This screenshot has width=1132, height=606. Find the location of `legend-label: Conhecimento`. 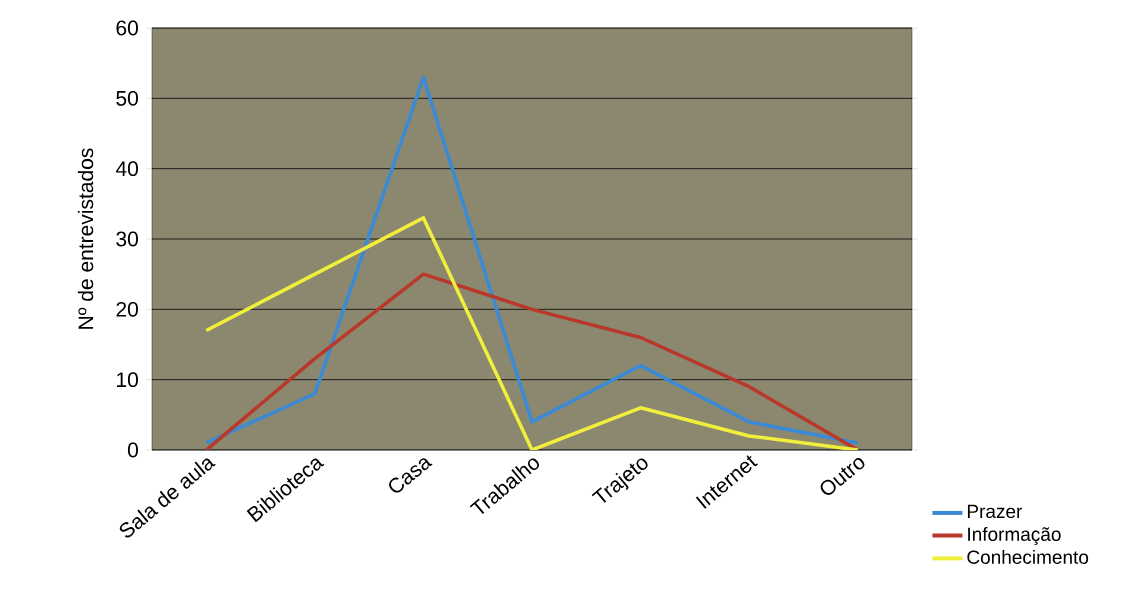

legend-label: Conhecimento is located at coordinates (1028, 556).